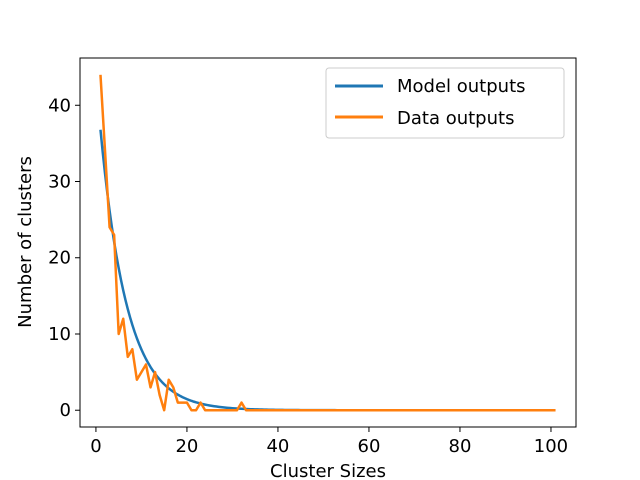 This screenshot has width=640, height=480. I want to click on y-axis-label: Number of clusters, so click(25, 242).